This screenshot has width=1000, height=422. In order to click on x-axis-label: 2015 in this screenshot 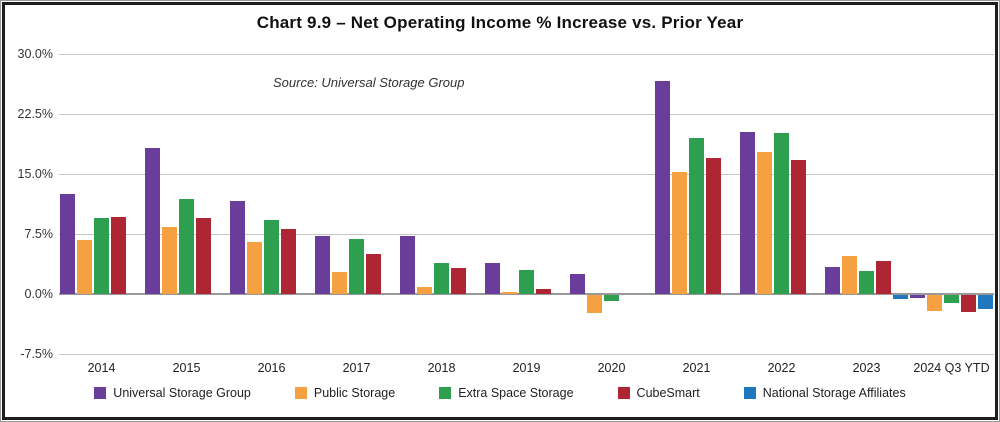, I will do `click(186, 368)`.